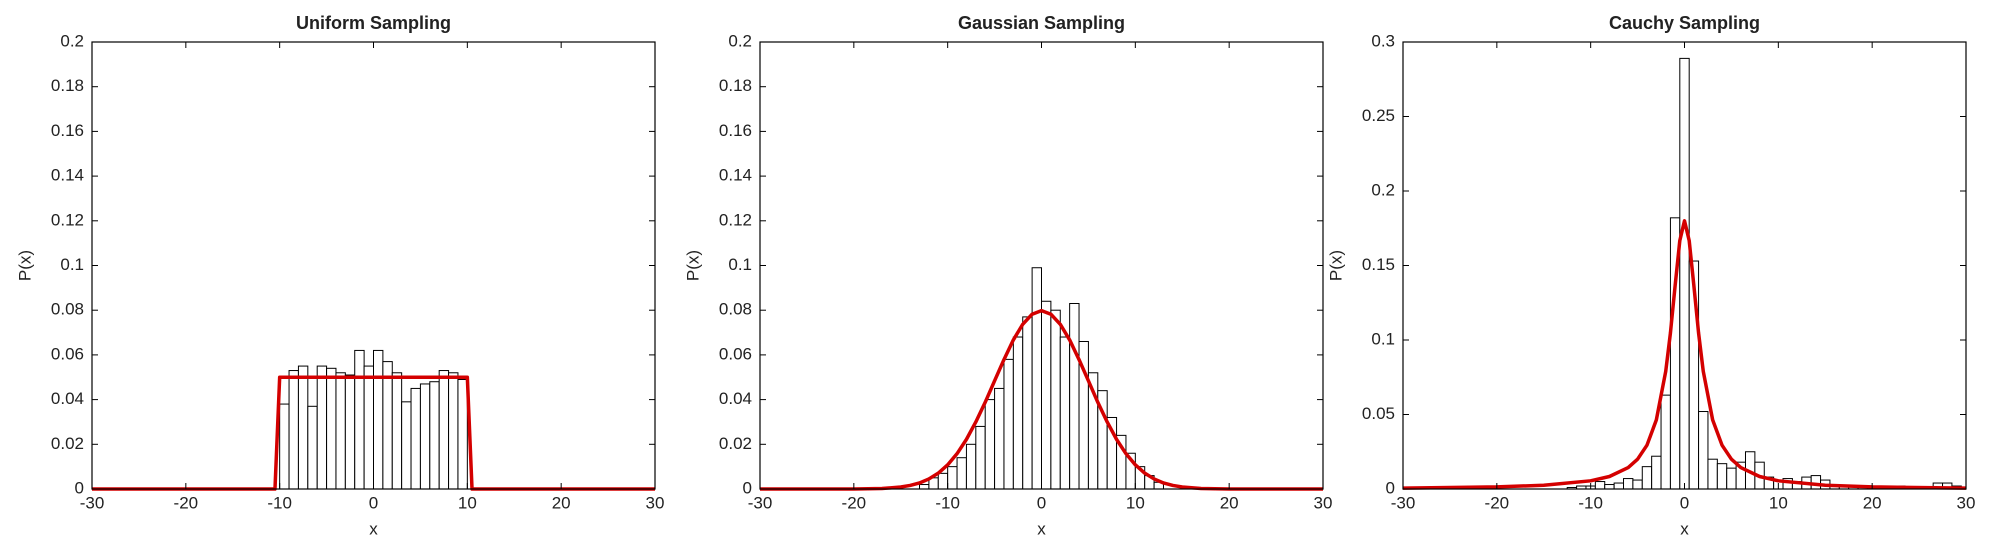 The height and width of the screenshot is (560, 2006). I want to click on chart-title: Gaussian Sampling, so click(1041, 23).